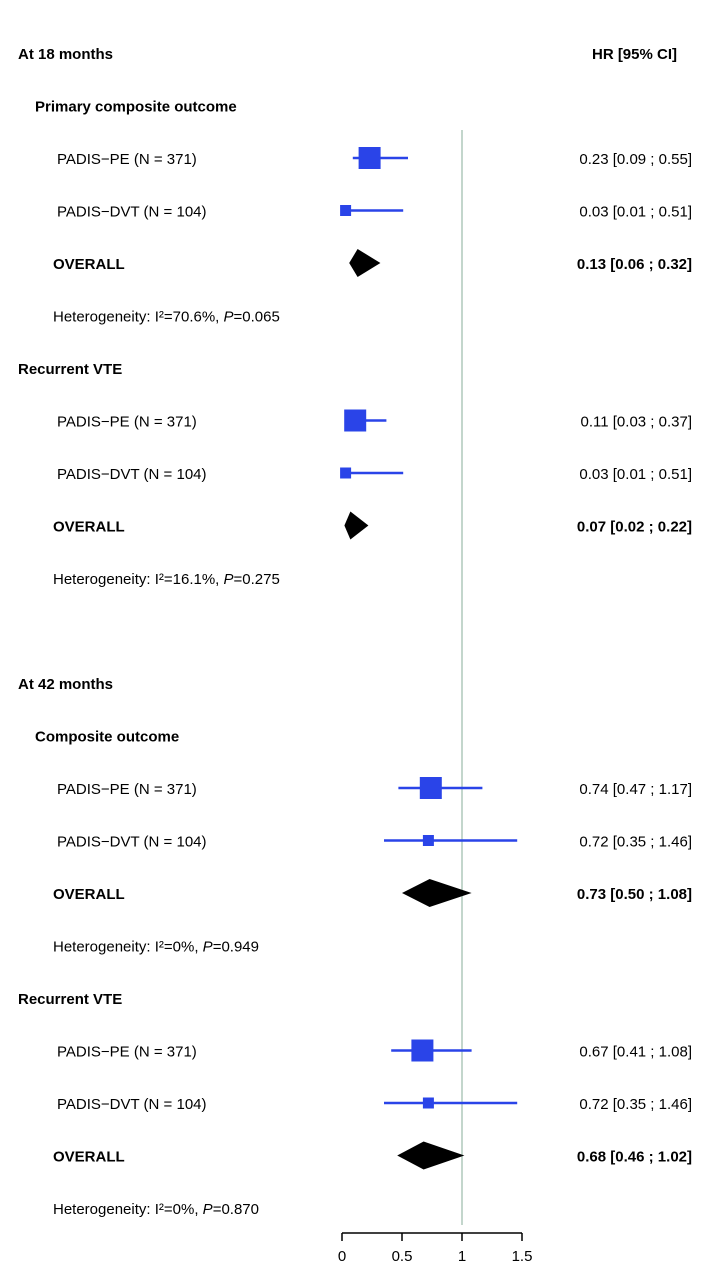 This screenshot has height=1280, width=707. Describe the element at coordinates (257, 579) in the screenshot. I see `p-value: =0.275` at that location.